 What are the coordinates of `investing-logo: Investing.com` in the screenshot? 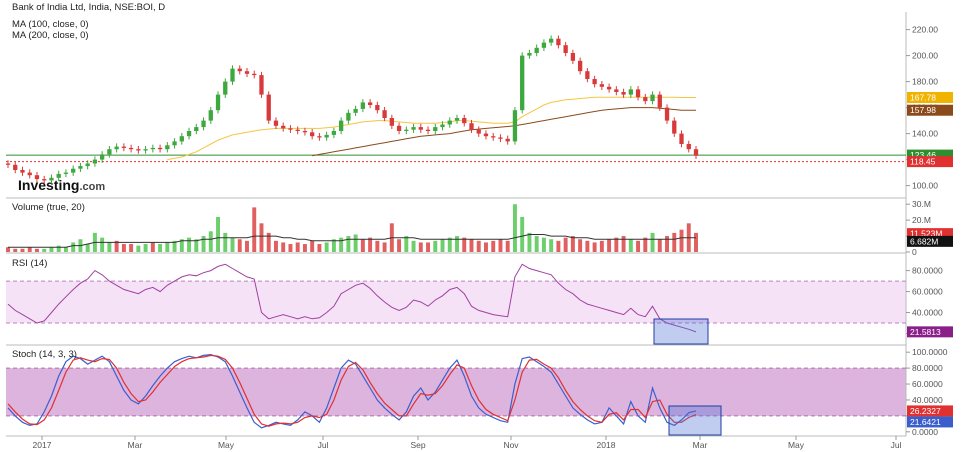 It's located at (61, 185).